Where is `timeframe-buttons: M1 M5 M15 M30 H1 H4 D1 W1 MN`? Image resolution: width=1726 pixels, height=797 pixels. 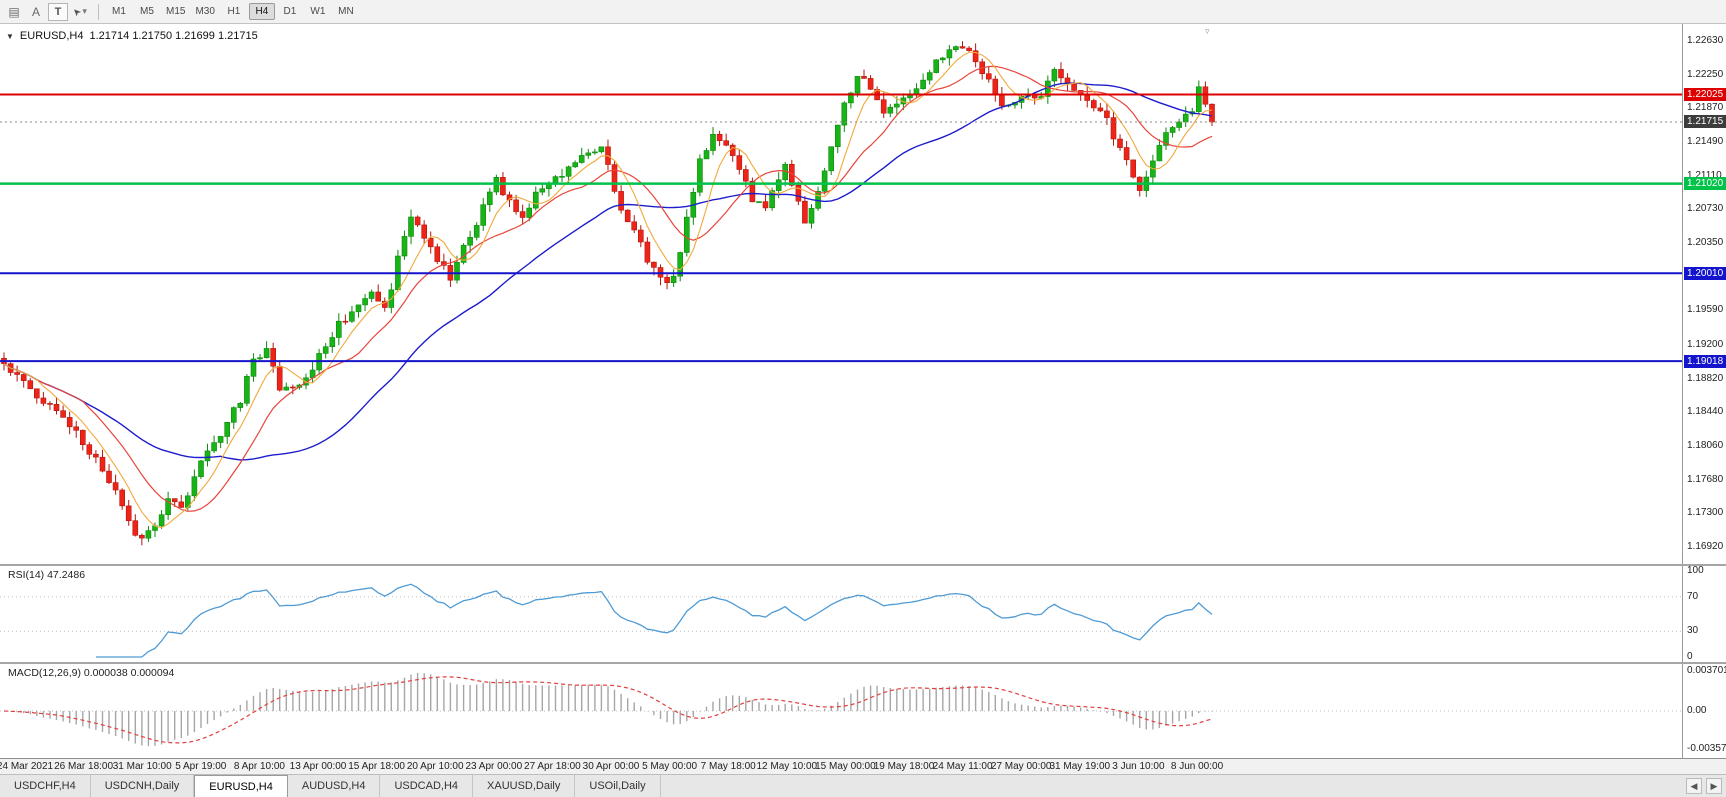 timeframe-buttons: M1 M5 M15 M30 H1 H4 D1 W1 MN is located at coordinates (232, 11).